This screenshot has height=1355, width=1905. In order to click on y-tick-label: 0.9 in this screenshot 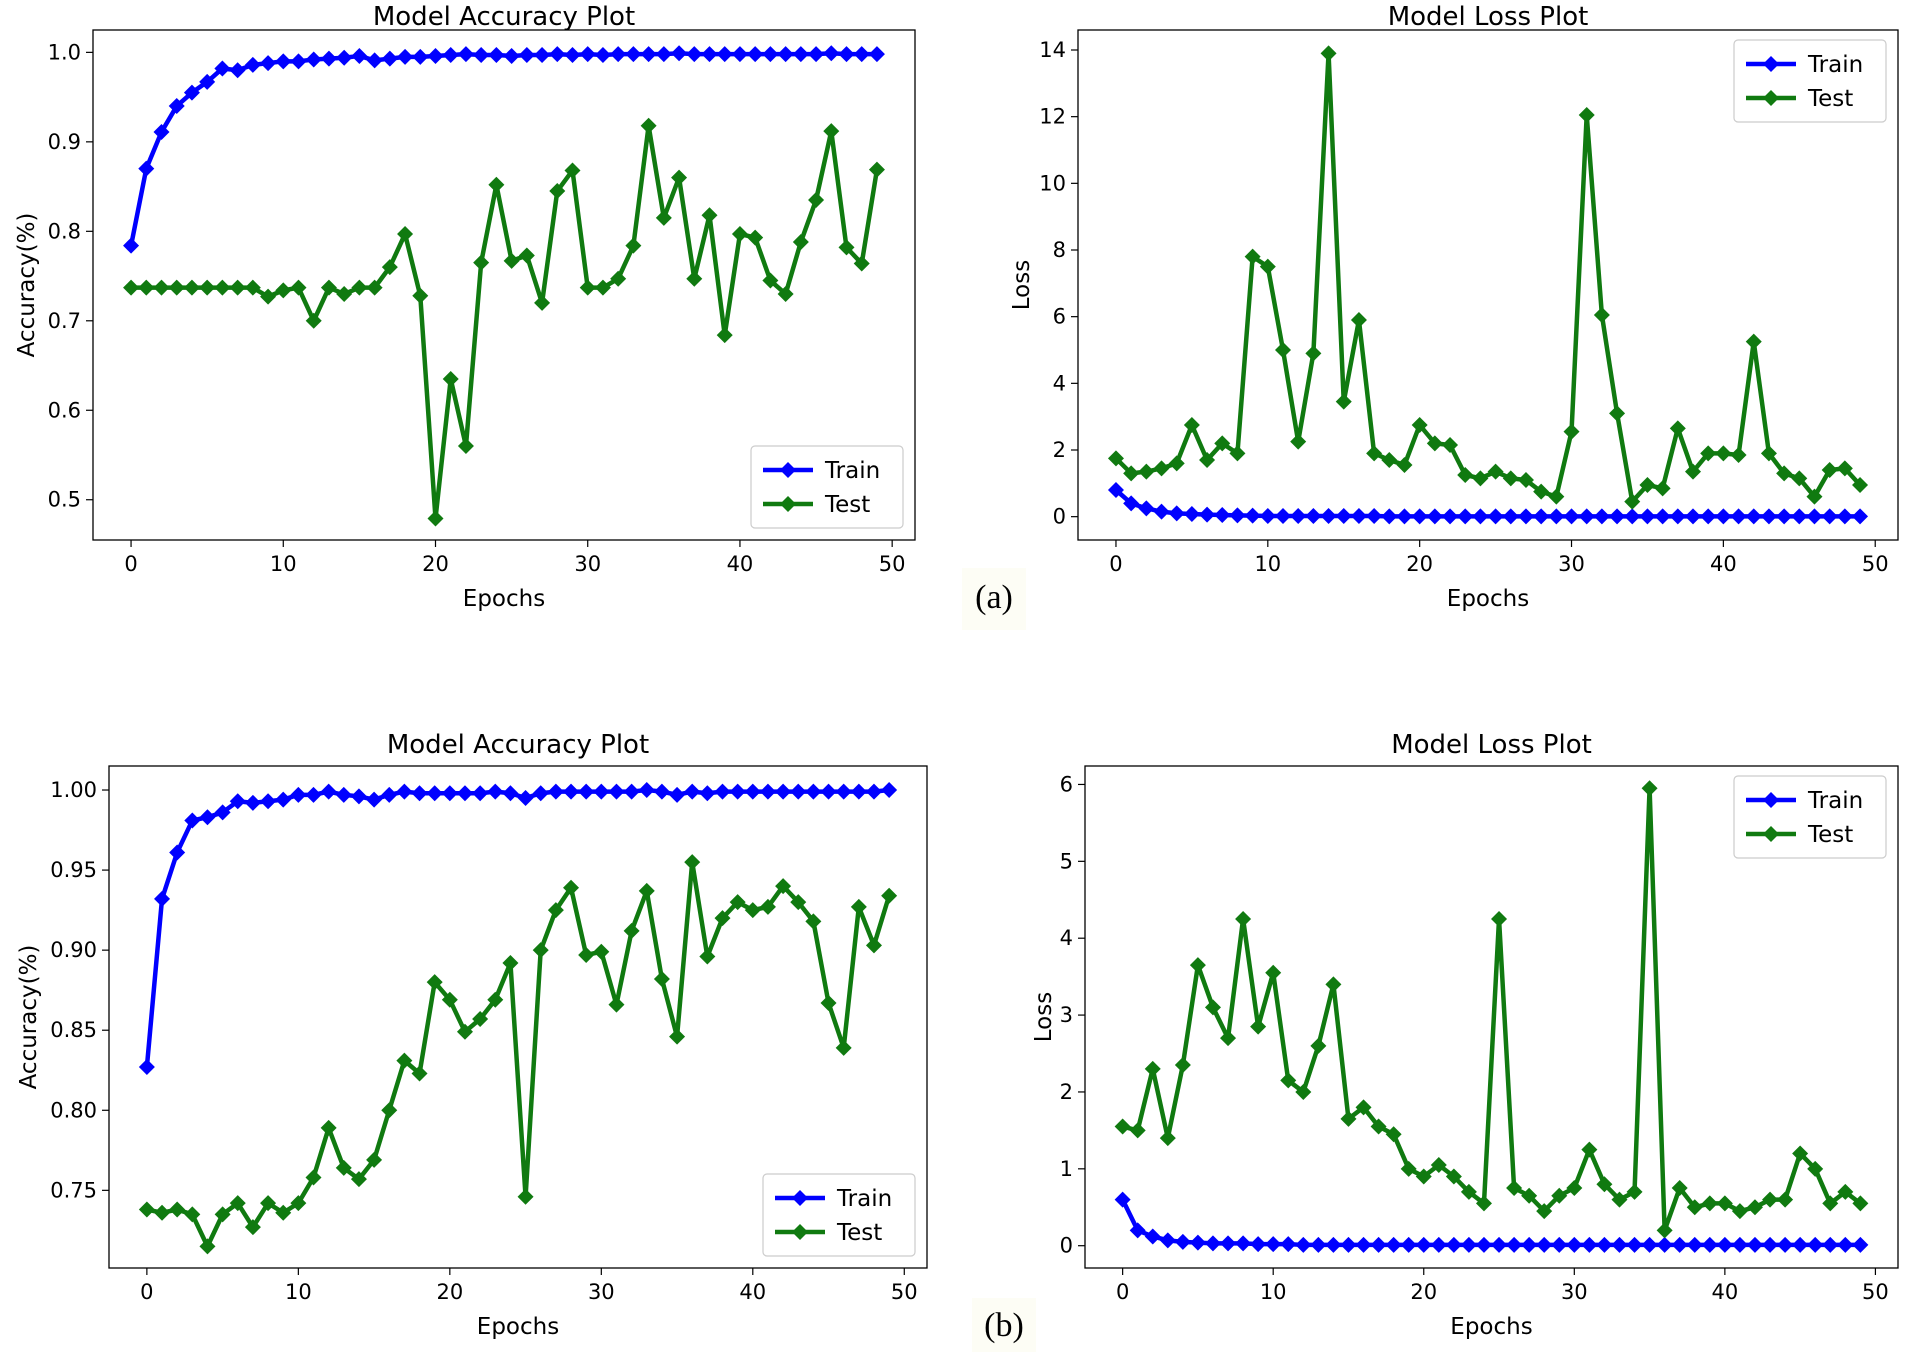, I will do `click(64, 142)`.